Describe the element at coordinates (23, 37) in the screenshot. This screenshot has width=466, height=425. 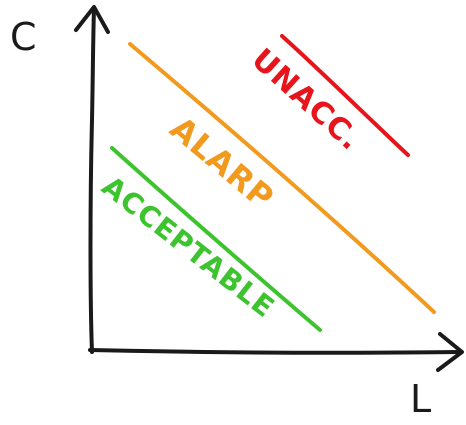
I see `y-axis-label: C` at that location.